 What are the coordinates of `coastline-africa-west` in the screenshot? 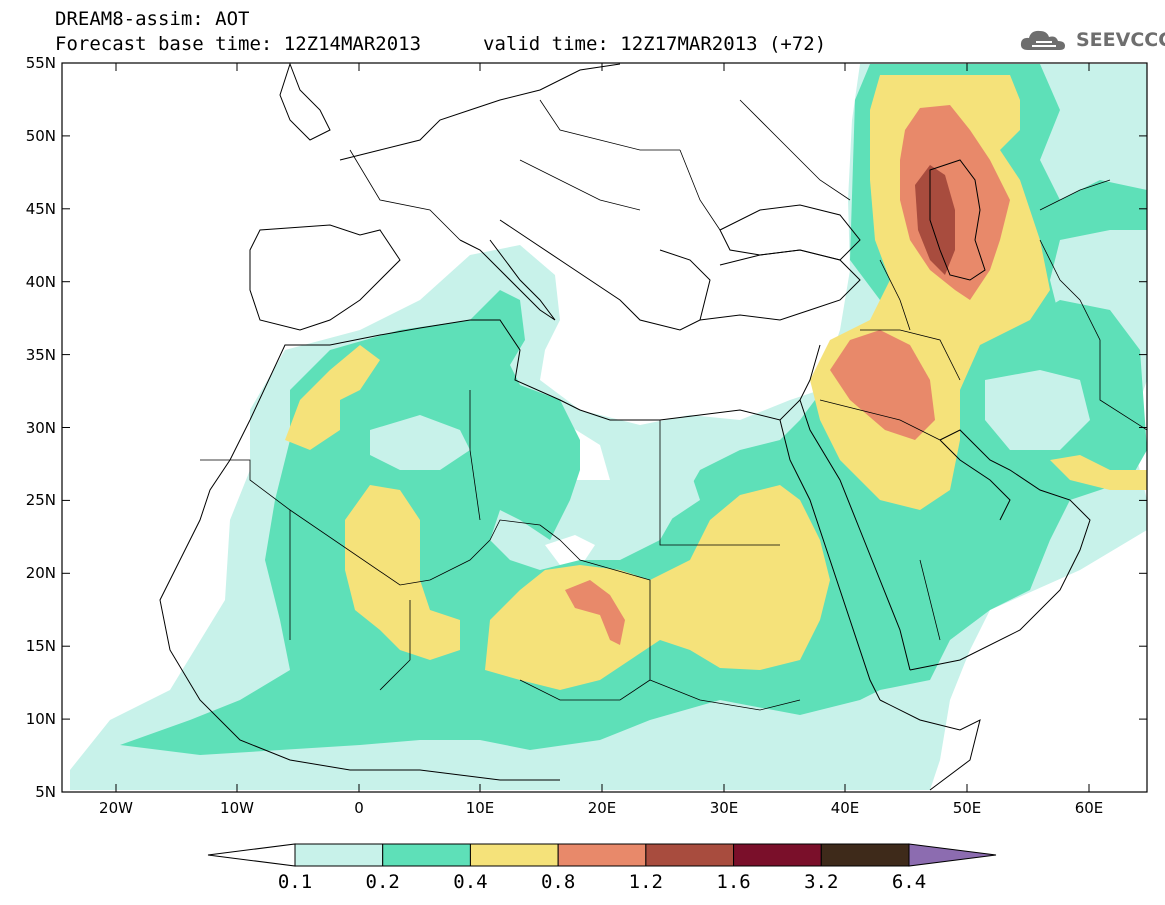 It's located at (359, 600).